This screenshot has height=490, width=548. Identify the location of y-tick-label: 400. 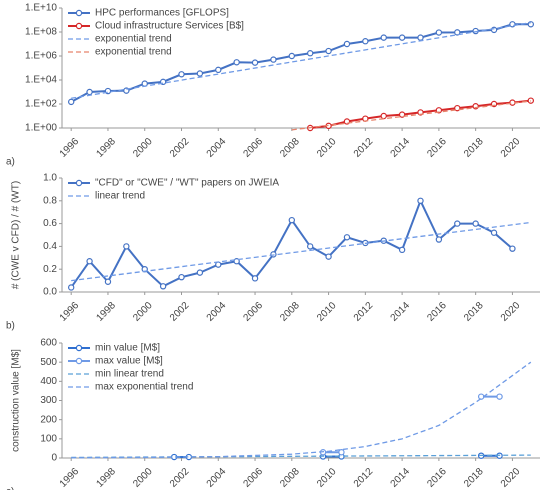
(48, 381).